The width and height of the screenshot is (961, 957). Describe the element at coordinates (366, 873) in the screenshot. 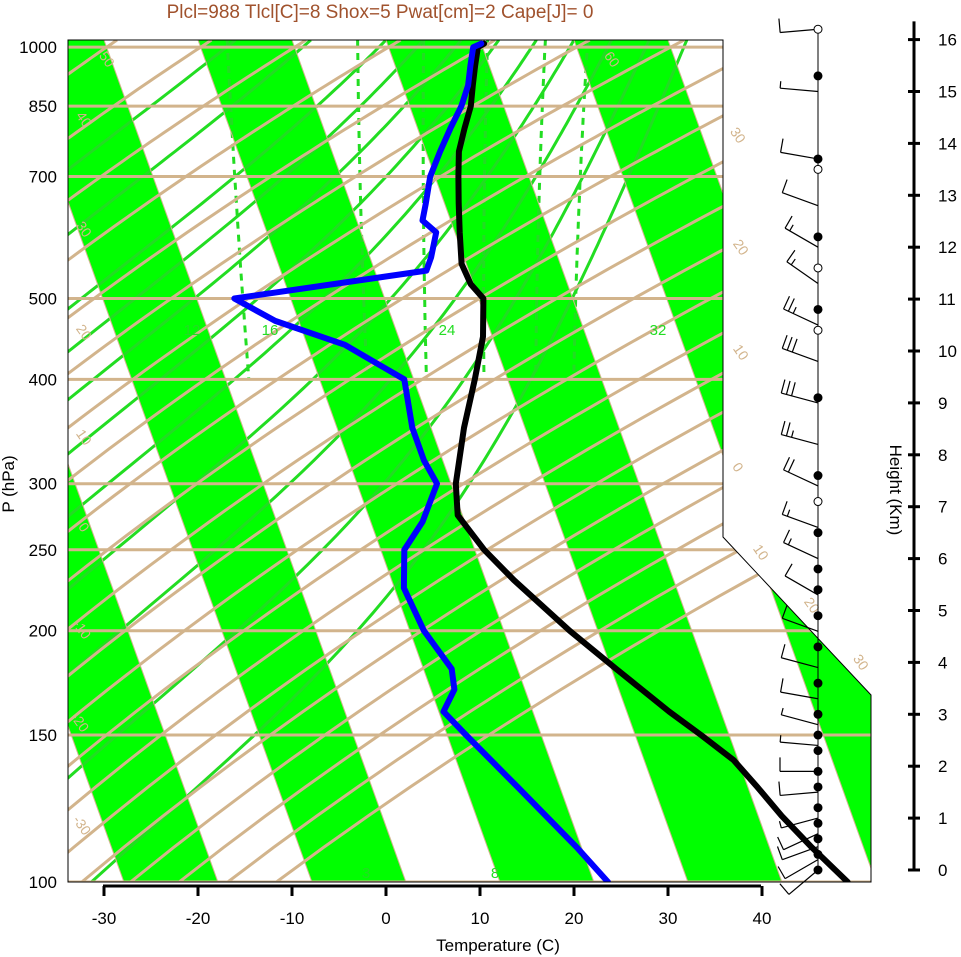

I see `mixing-ratio-label: 3` at that location.